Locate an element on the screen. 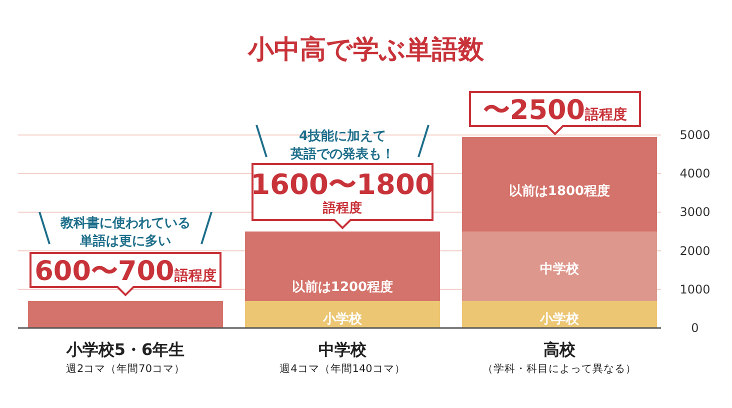 The width and height of the screenshot is (732, 408). x-tick-label: 中学校 is located at coordinates (343, 349).